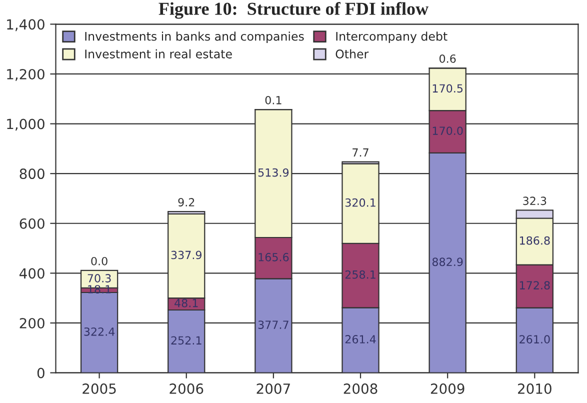  What do you see at coordinates (25, 74) in the screenshot?
I see `y-tick-label: 1,200` at bounding box center [25, 74].